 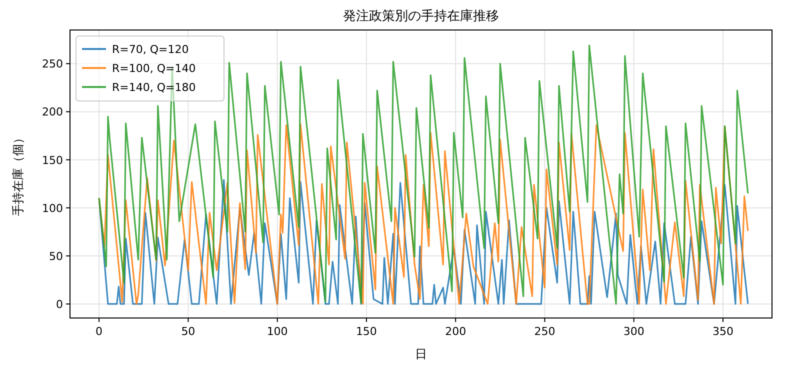 I want to click on x-tick-label: 0, so click(x=99, y=331).